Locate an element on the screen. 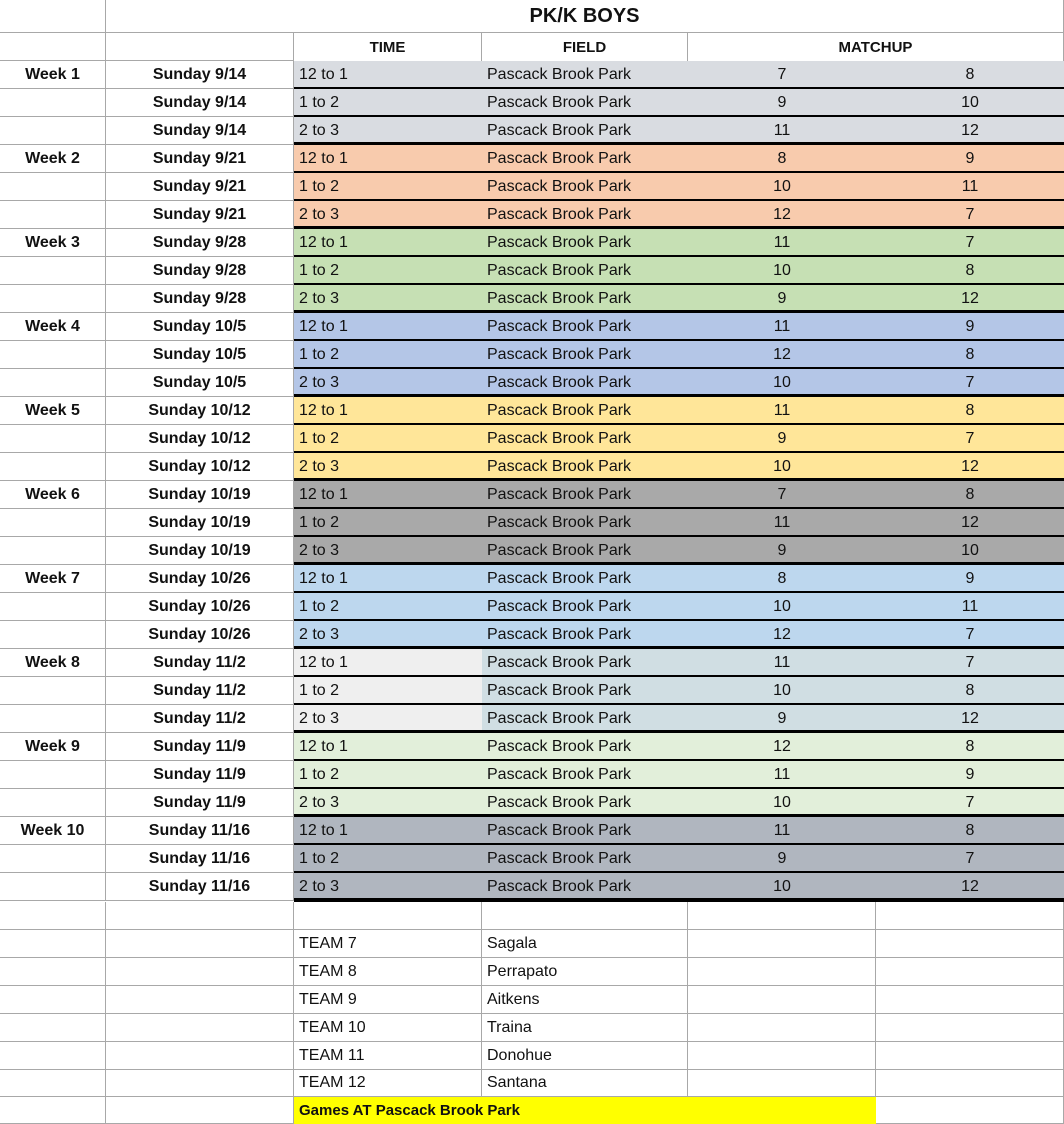 Image resolution: width=1064 pixels, height=1124 pixels. team-name: TEAM 9 is located at coordinates (388, 1000).